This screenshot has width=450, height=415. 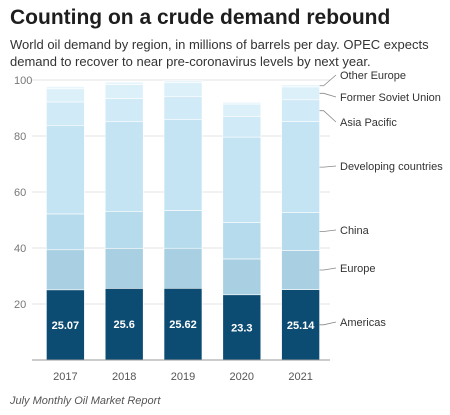 I want to click on data-label: 25.14, so click(x=301, y=326).